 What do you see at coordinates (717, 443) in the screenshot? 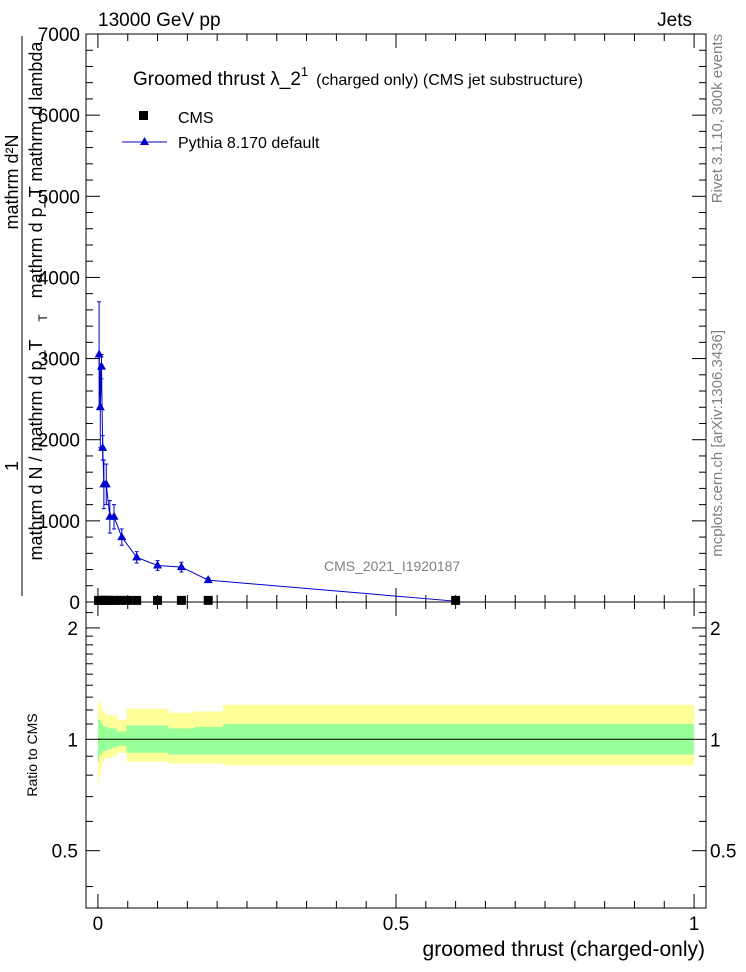
I see `side-label-mcplots: mcplots.cern.ch [arXiv:1306.3436]` at bounding box center [717, 443].